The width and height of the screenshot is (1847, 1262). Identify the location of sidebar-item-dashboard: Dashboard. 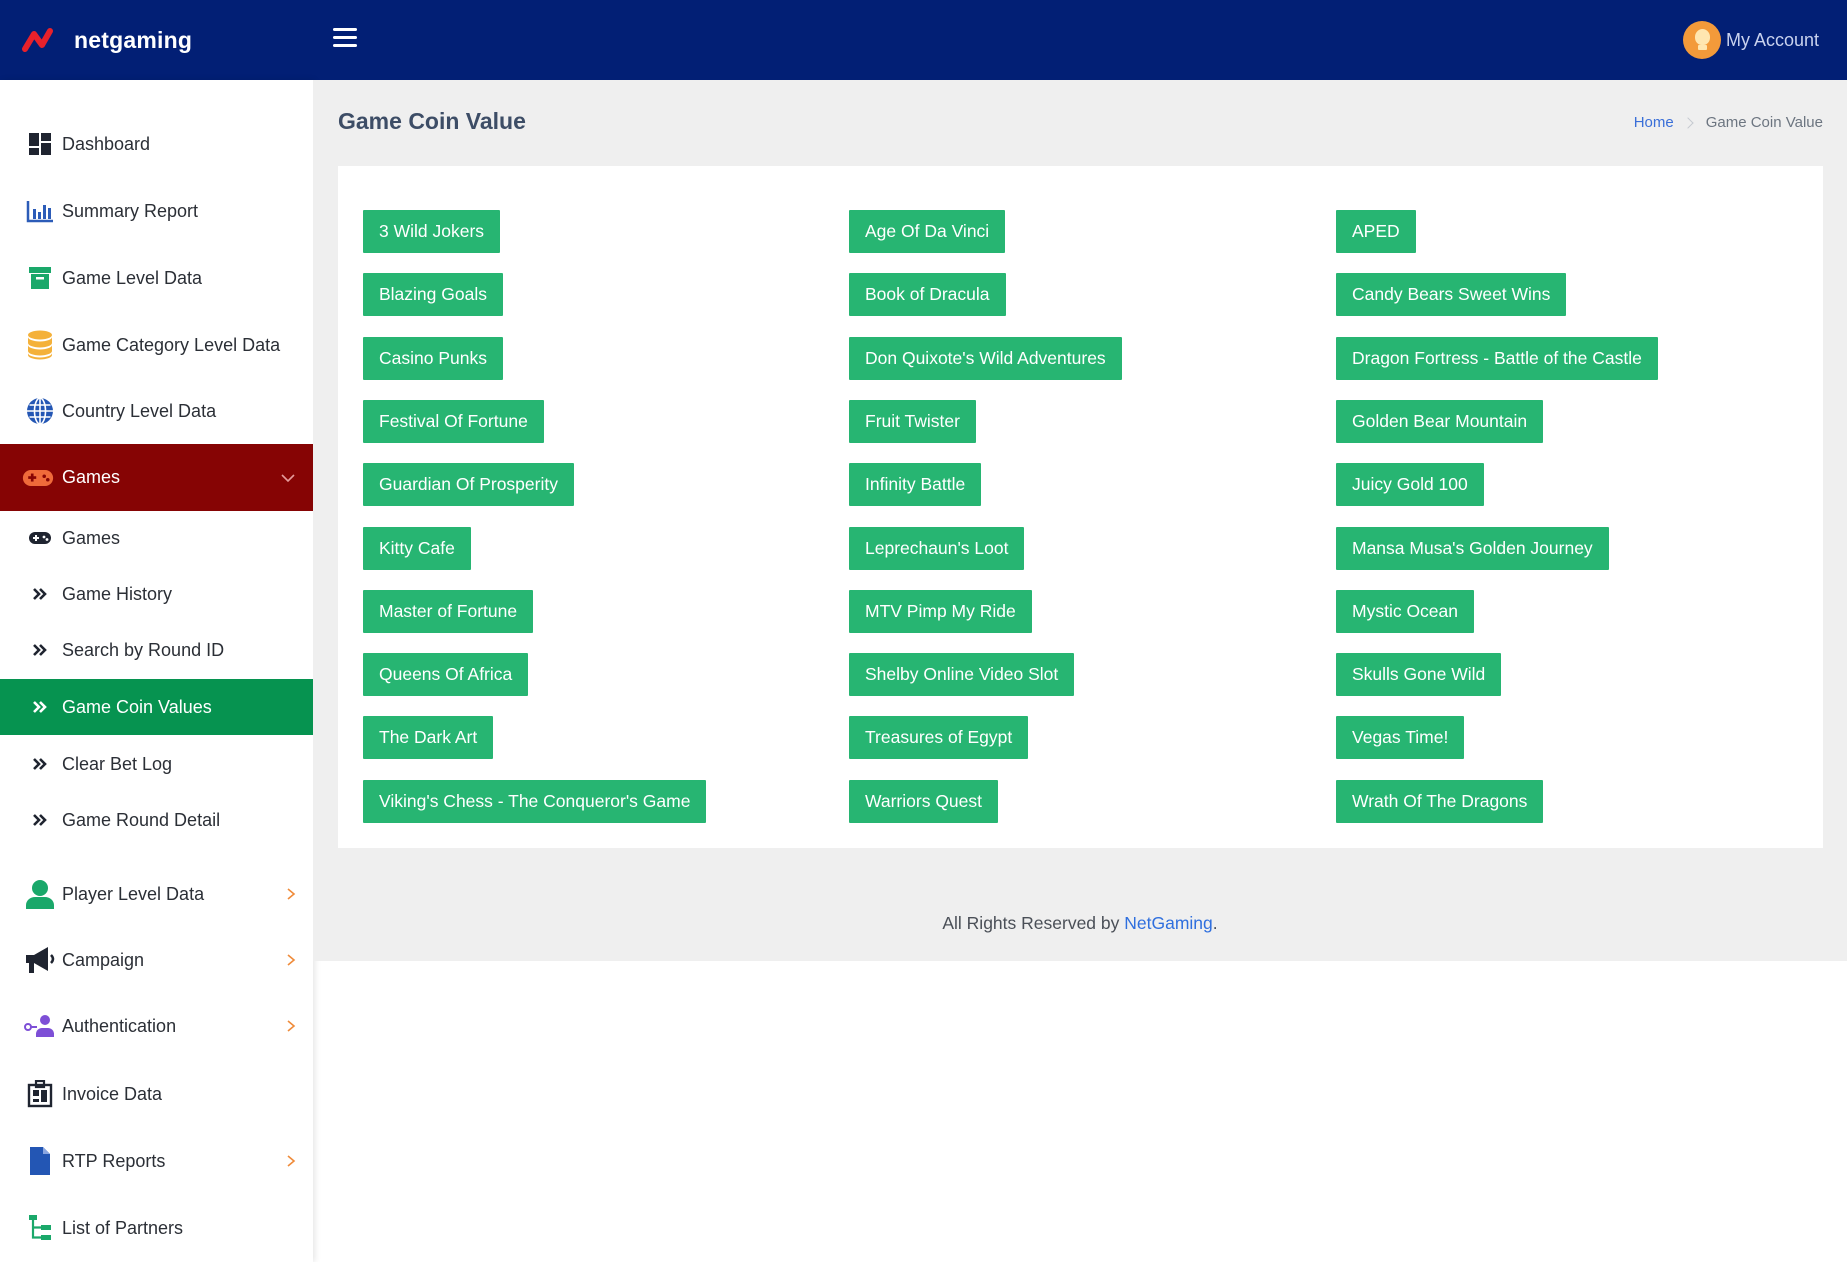
(156, 144).